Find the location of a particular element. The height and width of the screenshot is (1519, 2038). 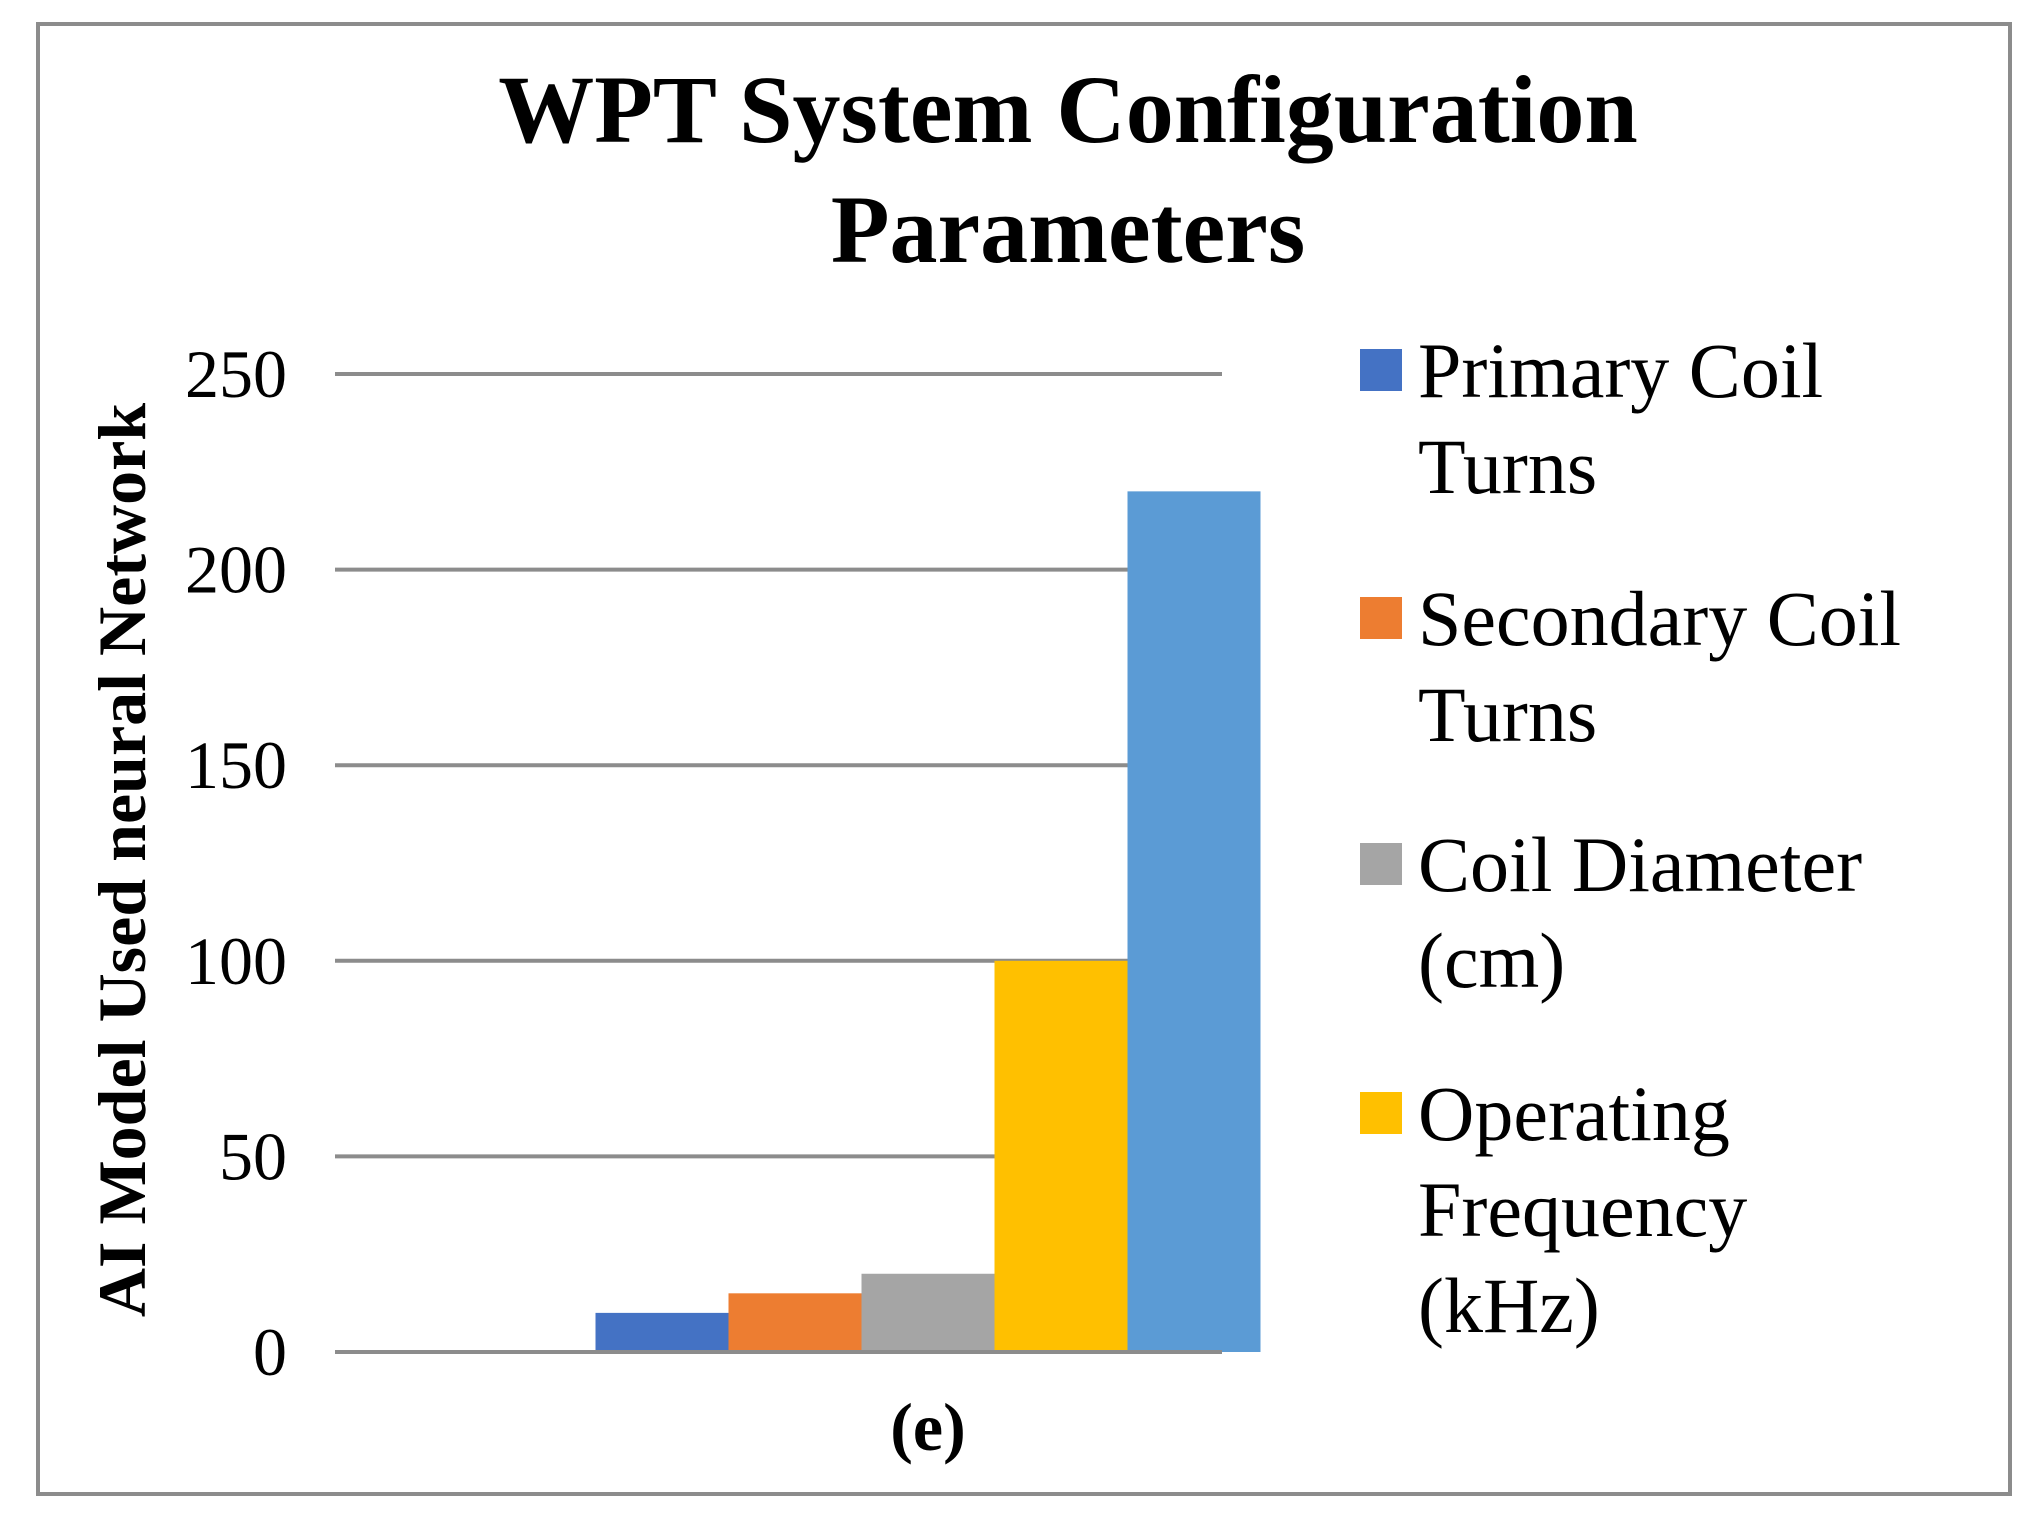

legend-label: (cm) is located at coordinates (1491, 960).